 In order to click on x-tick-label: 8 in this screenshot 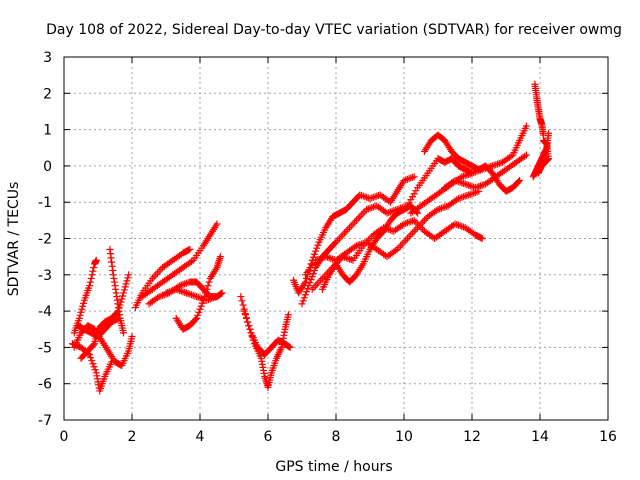, I will do `click(336, 437)`.